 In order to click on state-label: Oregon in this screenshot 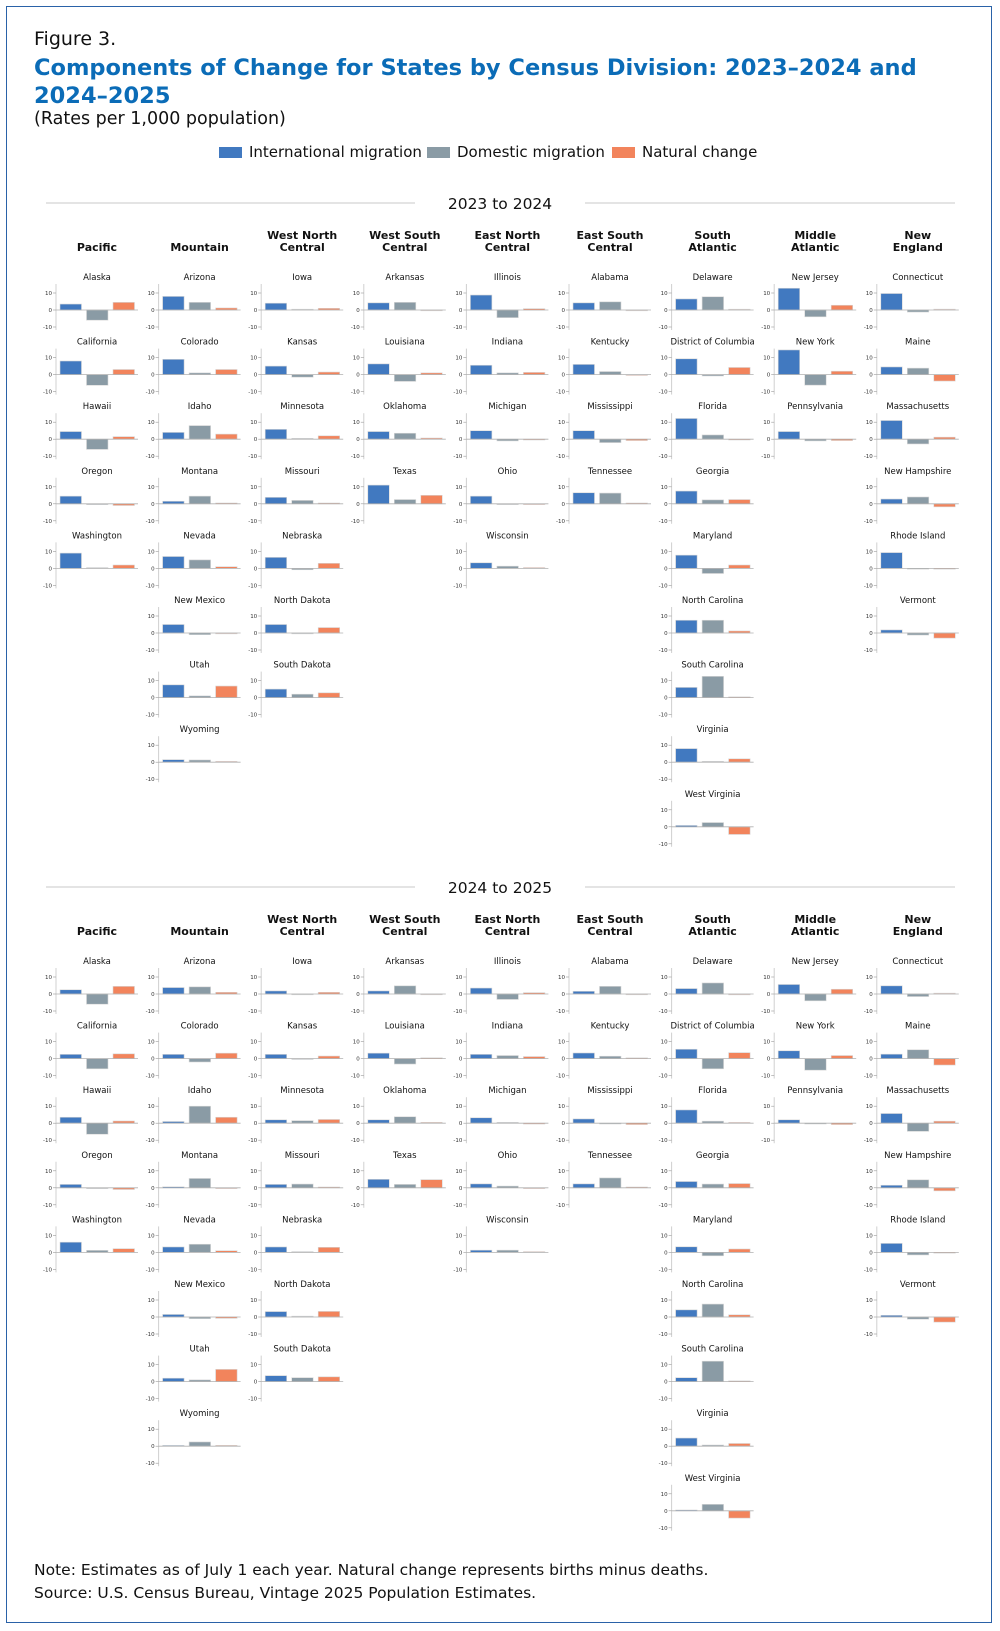, I will do `click(96, 472)`.